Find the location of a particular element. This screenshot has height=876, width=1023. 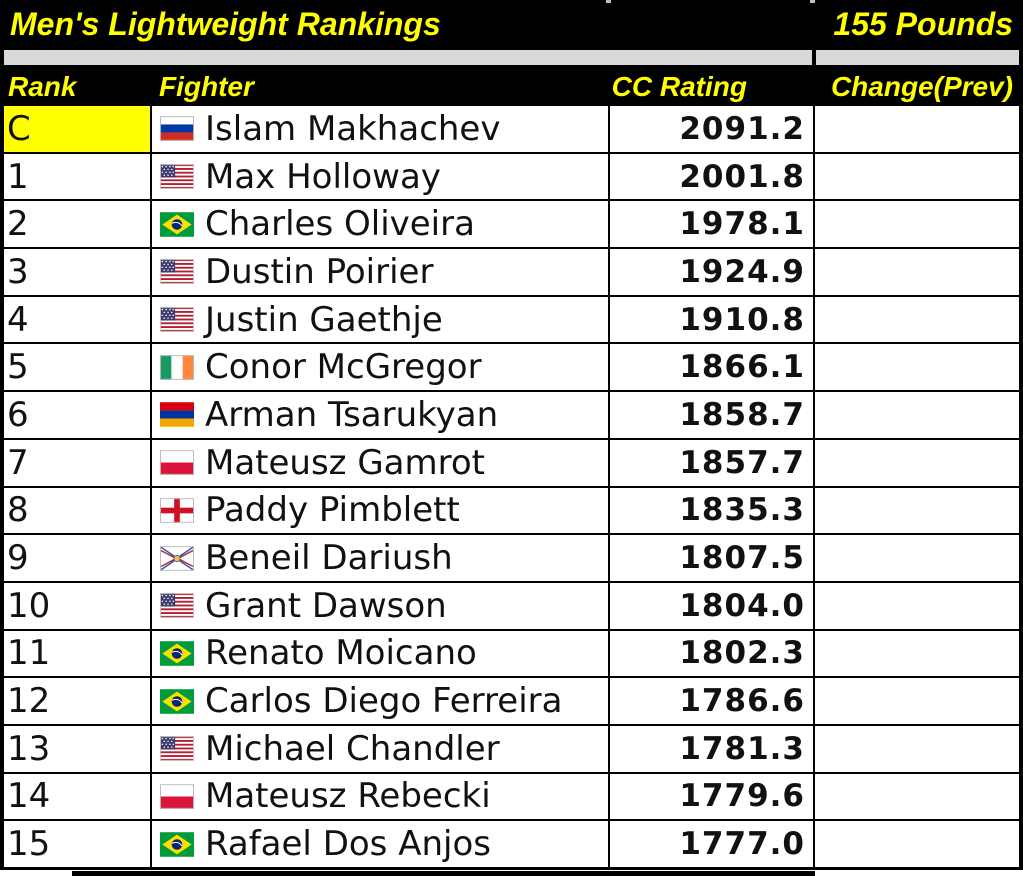

table-row: 12 Carlos Diego Ferreira 1786.6 is located at coordinates (511, 700).